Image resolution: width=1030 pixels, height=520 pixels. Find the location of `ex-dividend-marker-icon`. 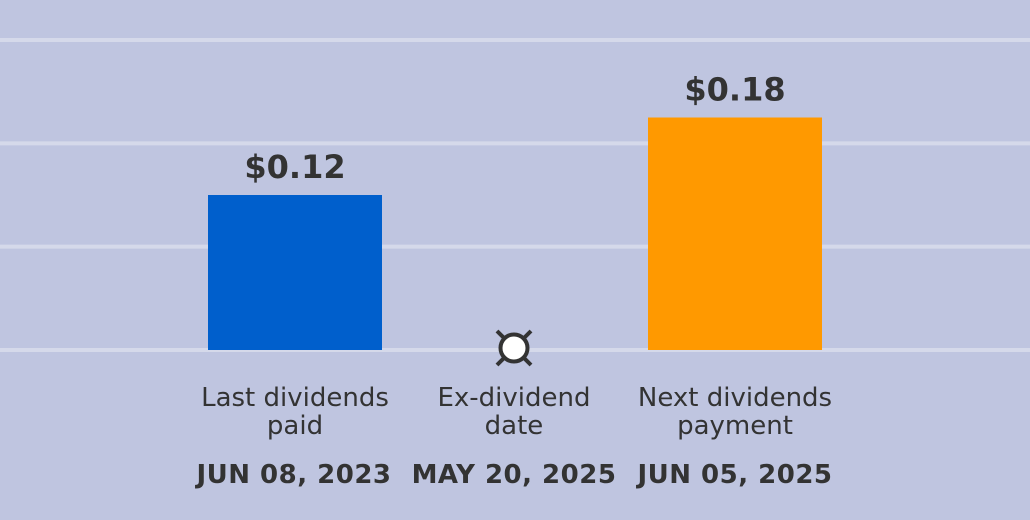

ex-dividend-marker-icon is located at coordinates (514, 348).